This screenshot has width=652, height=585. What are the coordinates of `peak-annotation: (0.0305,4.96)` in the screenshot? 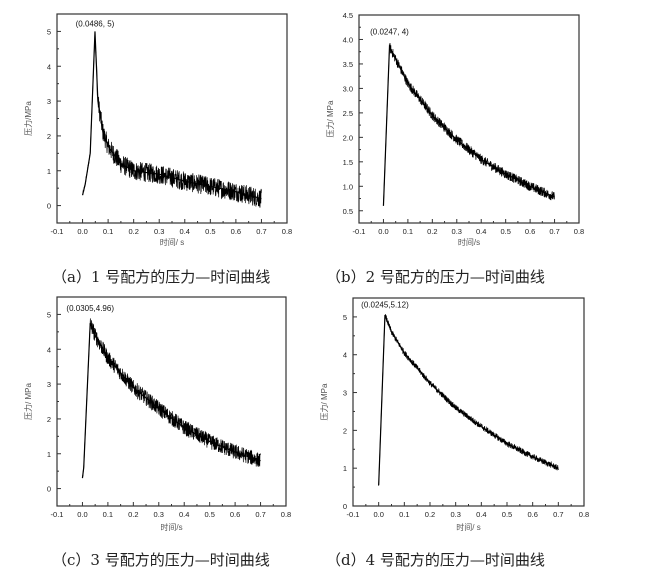 It's located at (90, 308).